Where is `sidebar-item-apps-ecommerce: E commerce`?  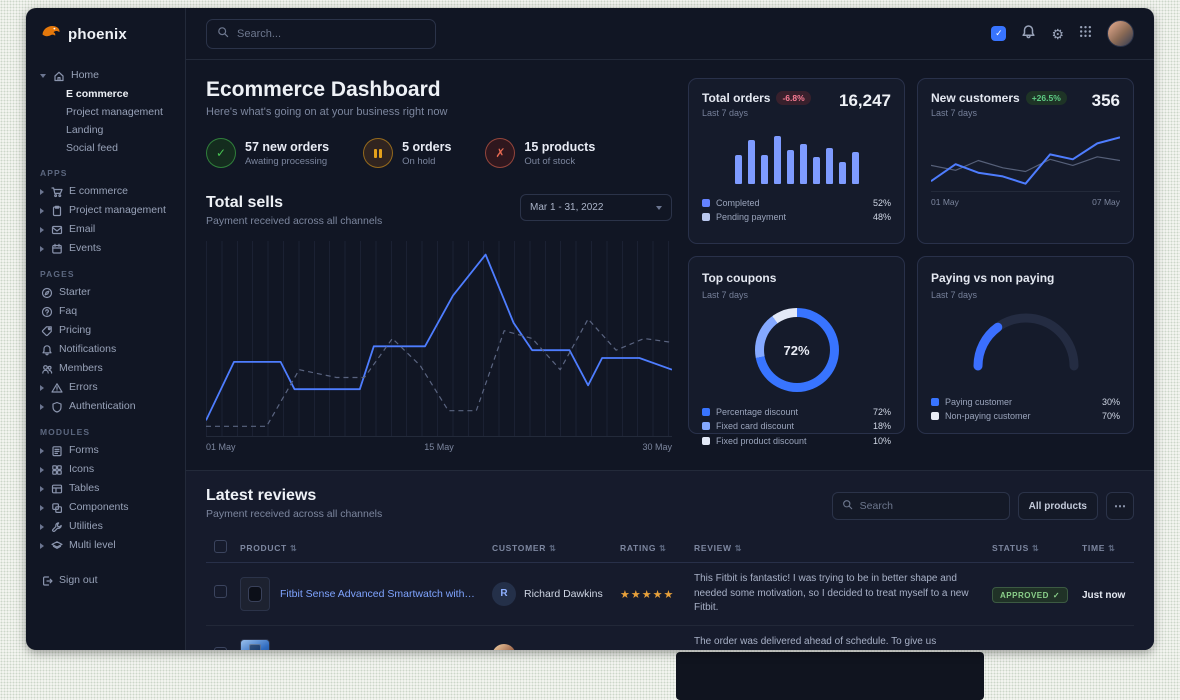
sidebar-item-apps-ecommerce: E commerce is located at coordinates (105, 191).